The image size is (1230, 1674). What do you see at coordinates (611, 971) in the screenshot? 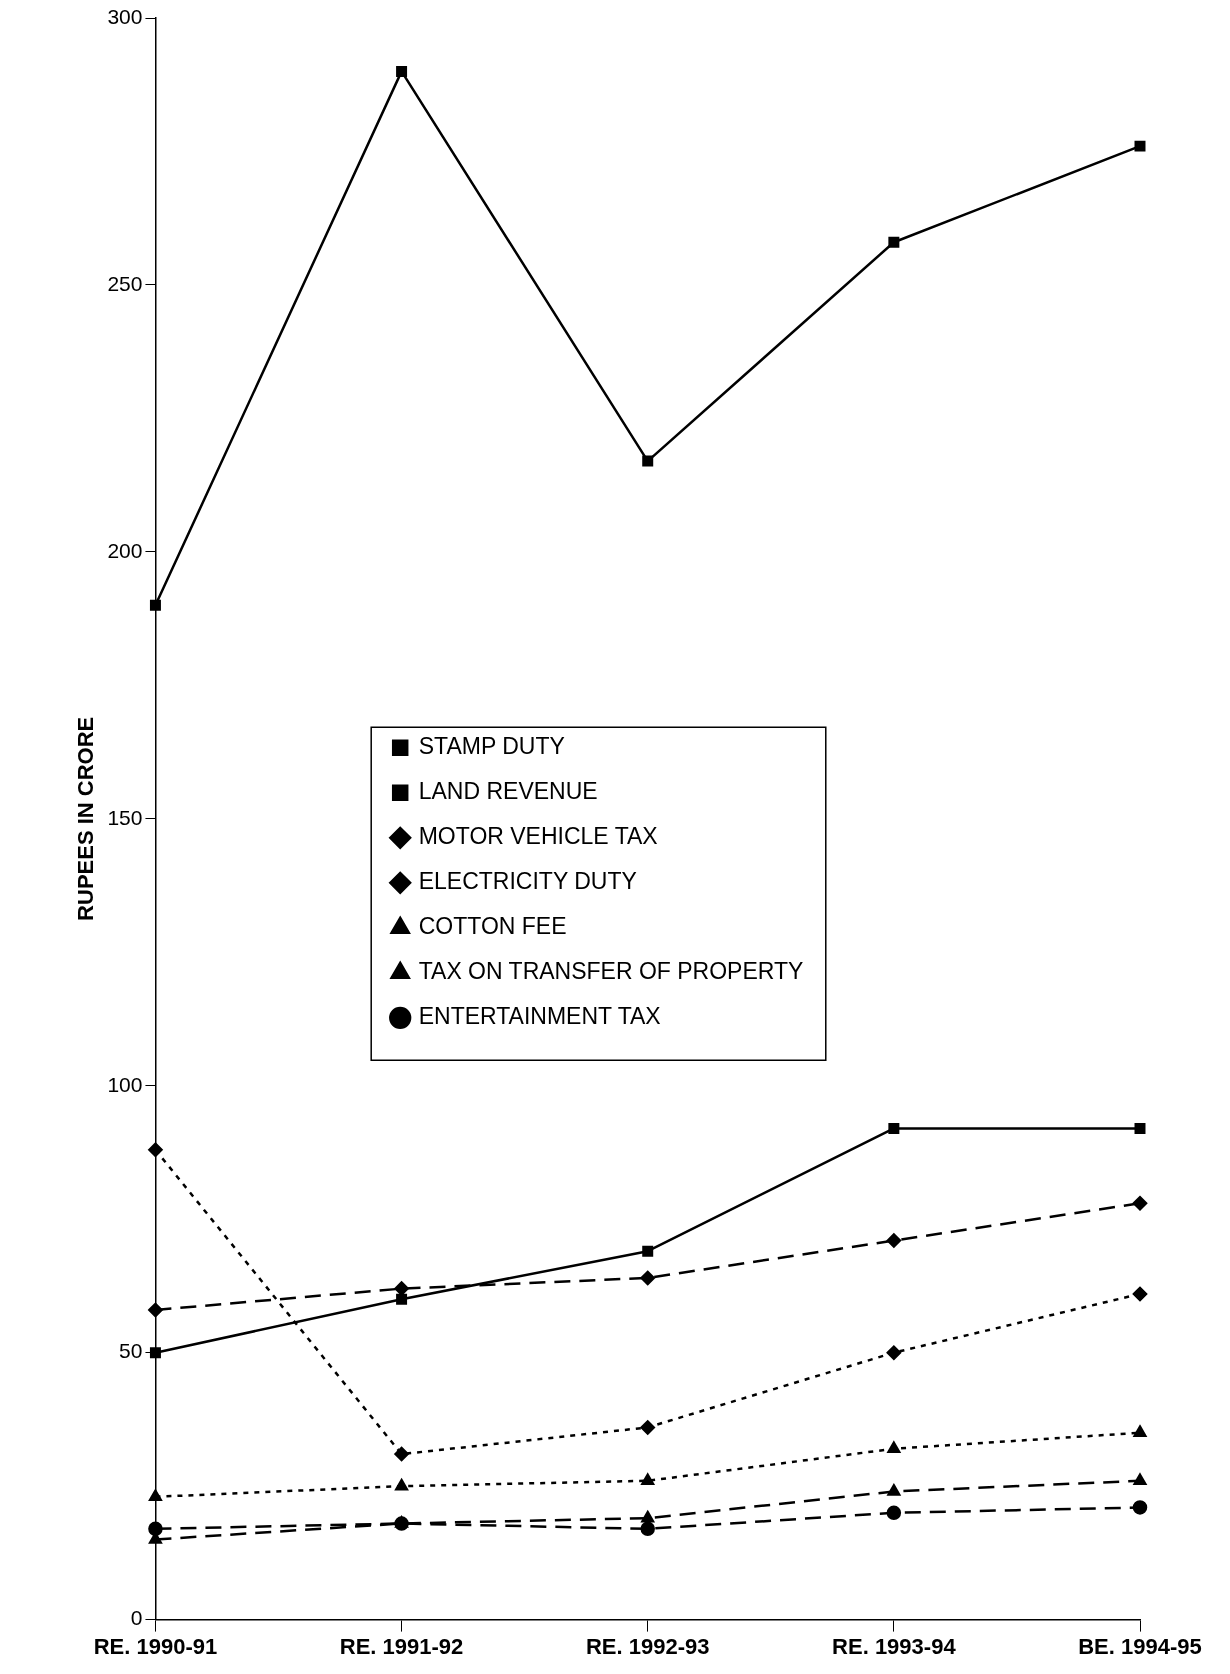
I see `legend-label: TAX ON TRANSFER OF PROPERTY` at bounding box center [611, 971].